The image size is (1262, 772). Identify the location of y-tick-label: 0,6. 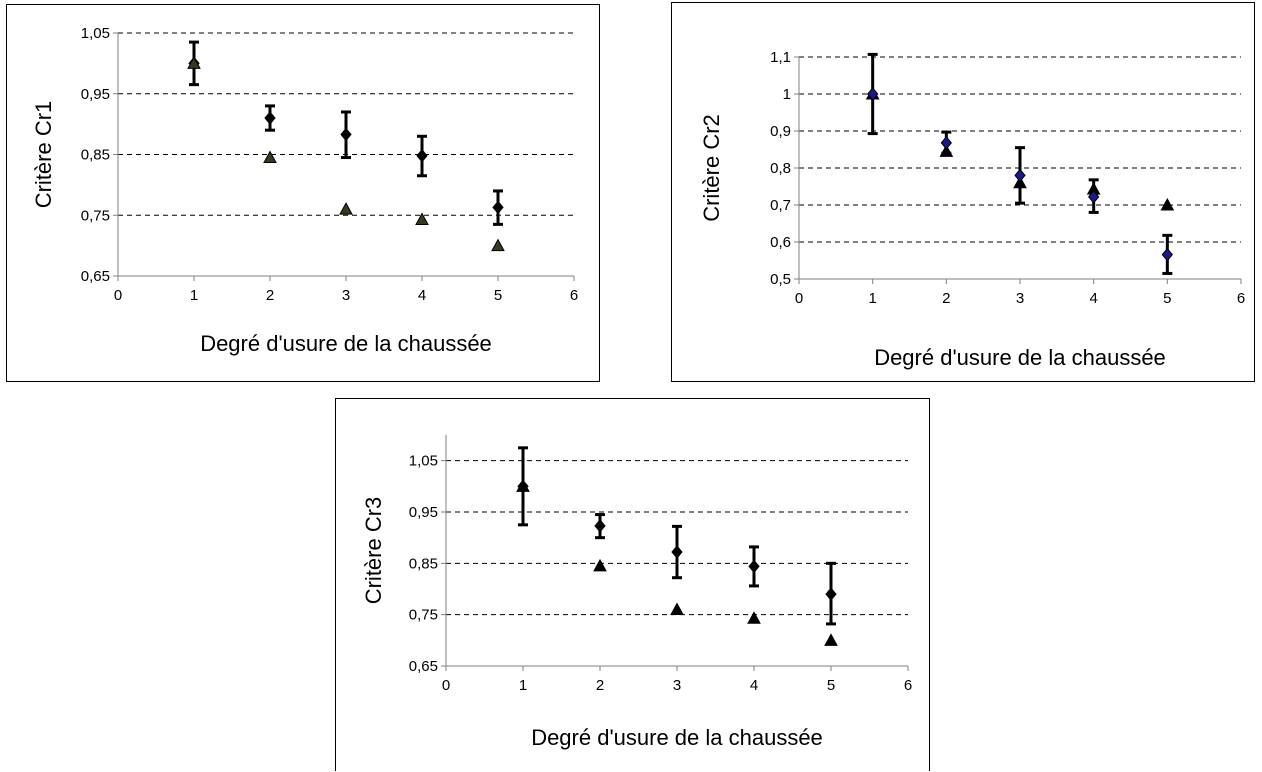
(780, 242).